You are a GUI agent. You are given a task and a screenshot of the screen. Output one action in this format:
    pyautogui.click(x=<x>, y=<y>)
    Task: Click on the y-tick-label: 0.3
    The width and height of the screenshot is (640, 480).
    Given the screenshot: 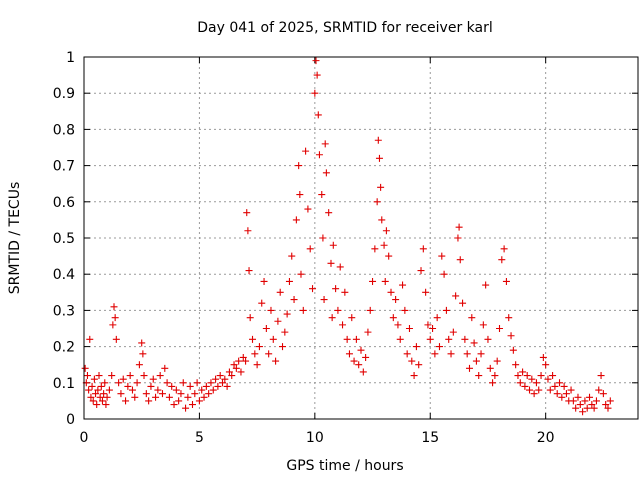 What is the action you would take?
    pyautogui.click(x=64, y=311)
    